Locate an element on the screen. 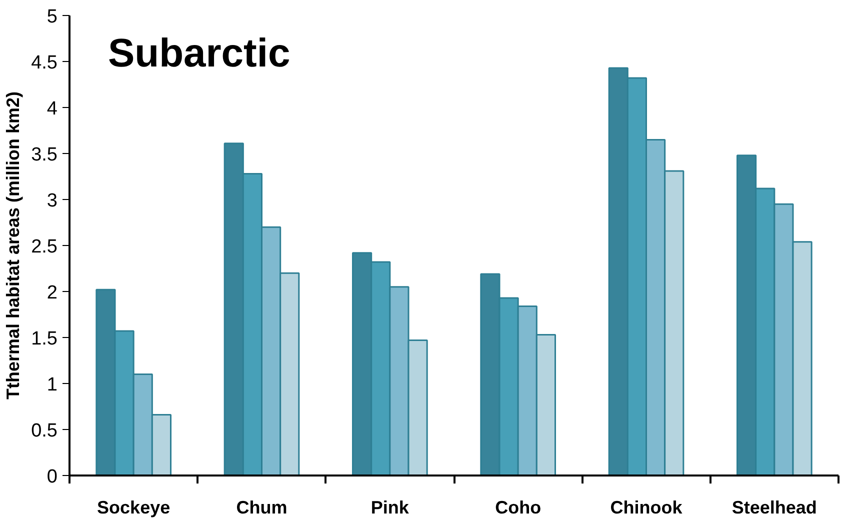  x-tick-label: Chum is located at coordinates (262, 508).